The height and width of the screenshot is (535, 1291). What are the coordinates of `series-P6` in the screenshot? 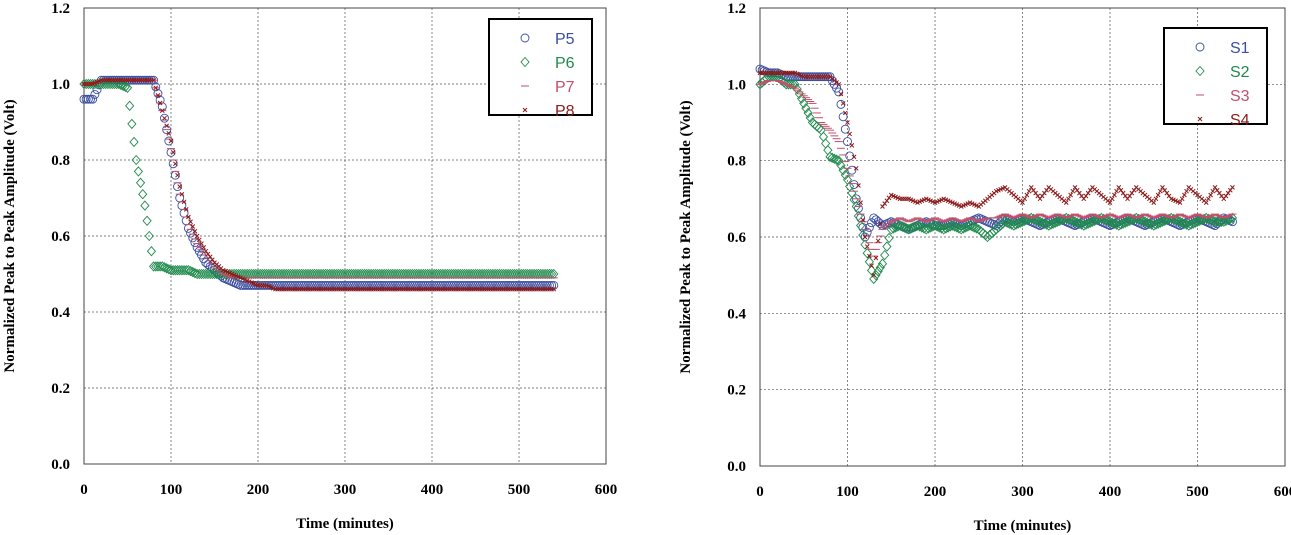 It's located at (319, 179).